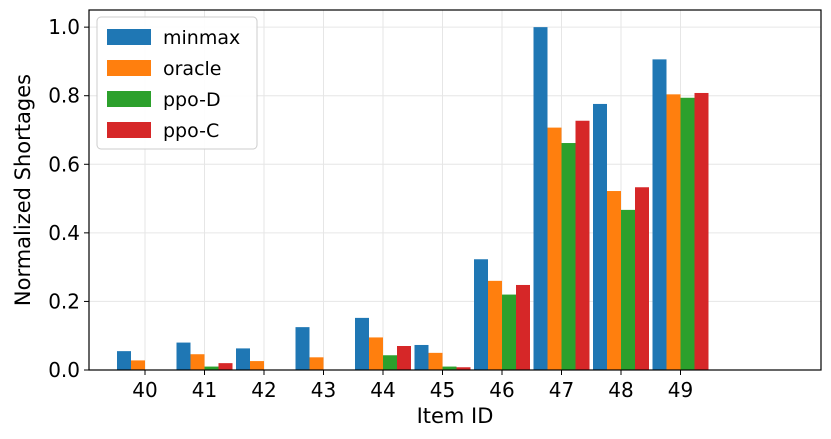  Describe the element at coordinates (23, 190) in the screenshot. I see `y-axis-label: Normalized Shortages` at that location.